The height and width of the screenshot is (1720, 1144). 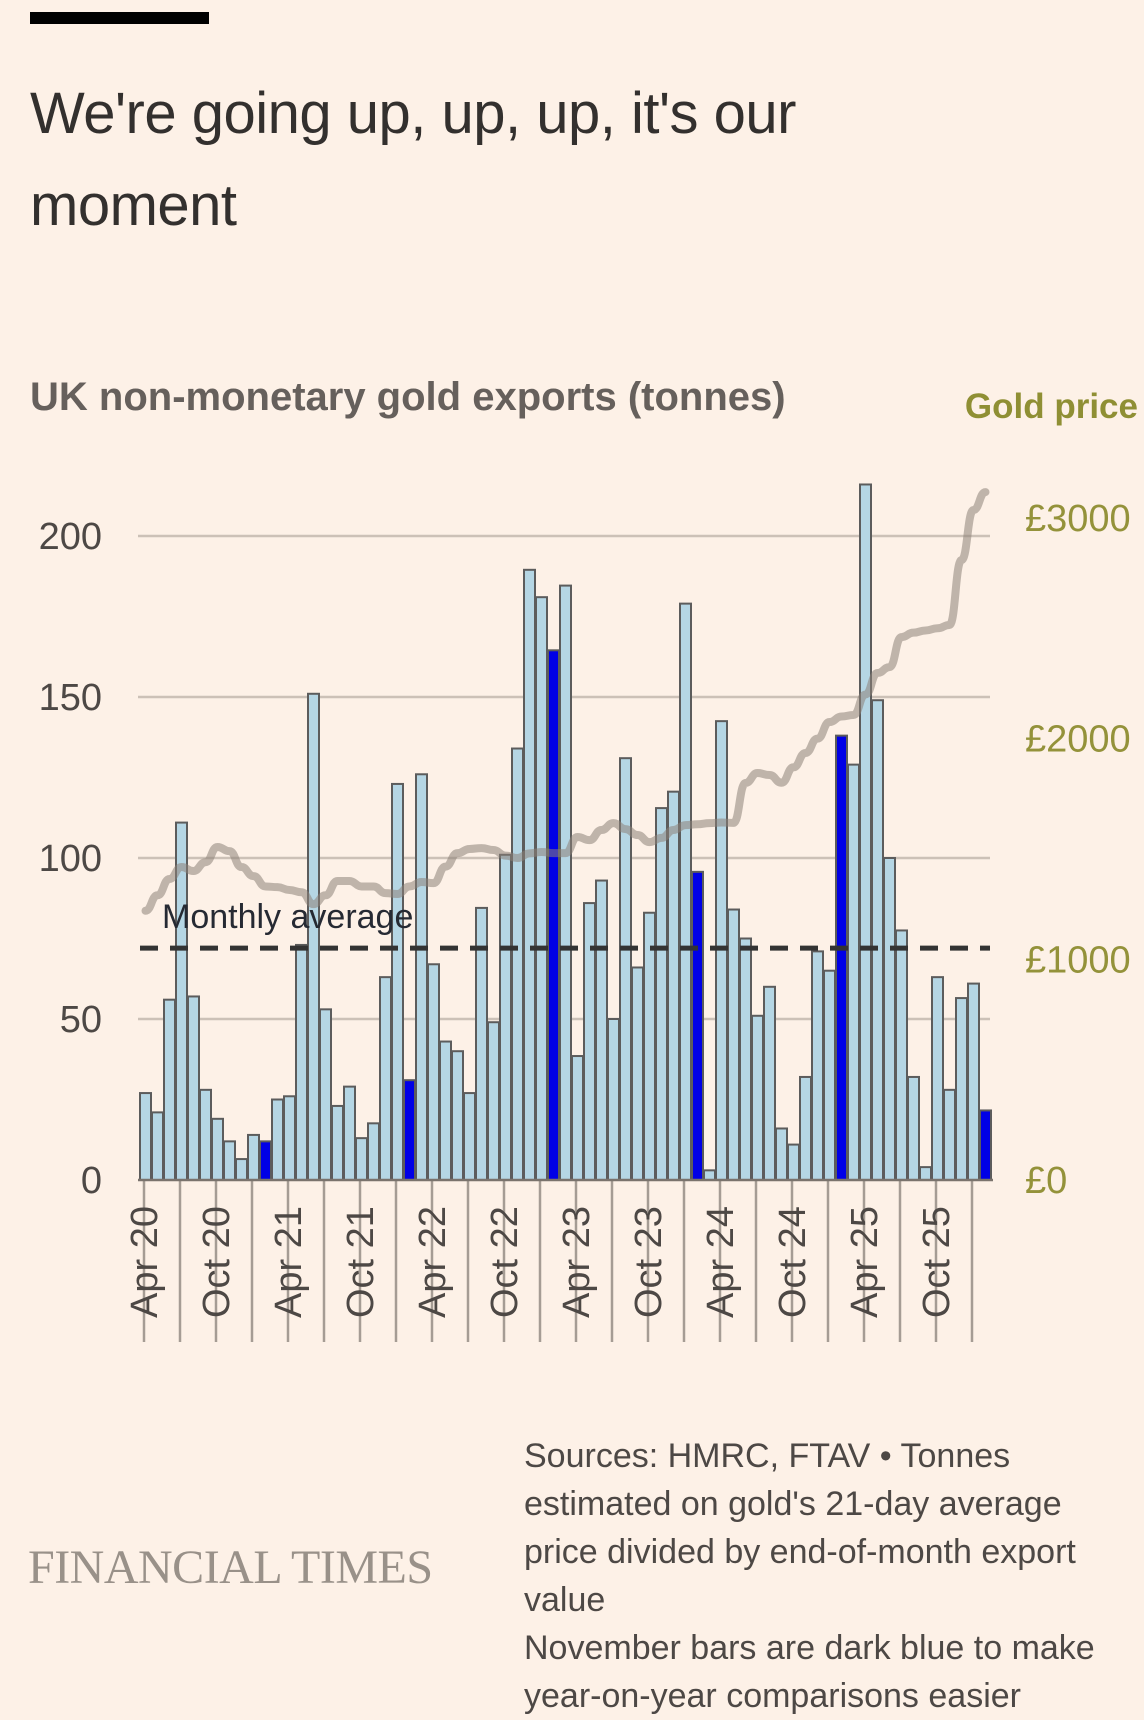 I want to click on x-tick-label: Apr 24, so click(x=721, y=1262).